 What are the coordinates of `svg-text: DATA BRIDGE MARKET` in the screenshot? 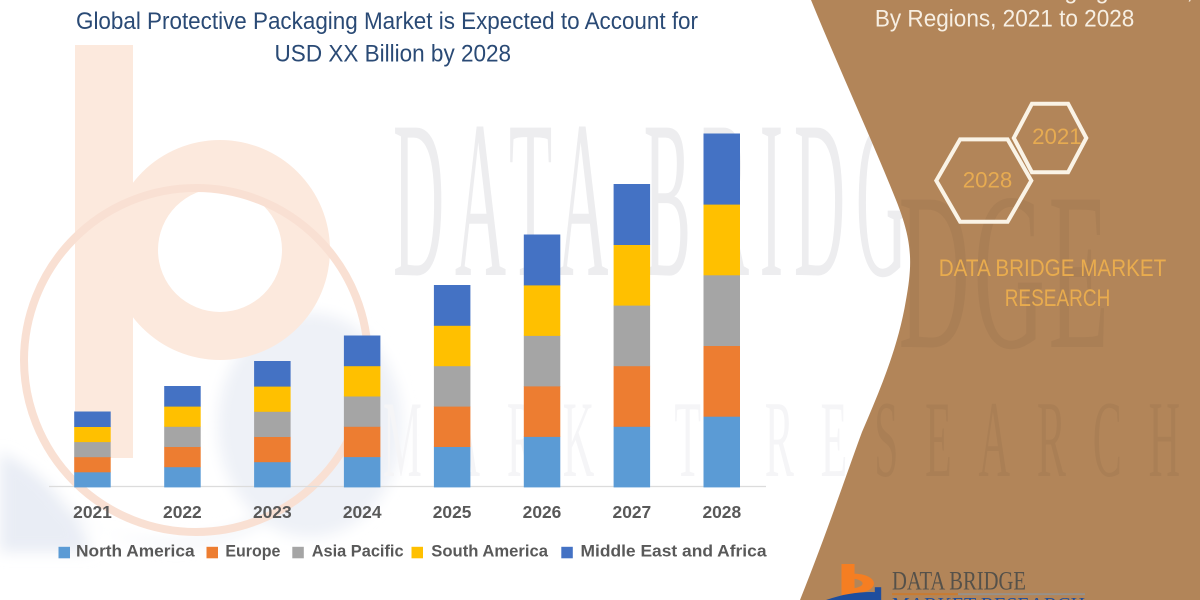 It's located at (1053, 268).